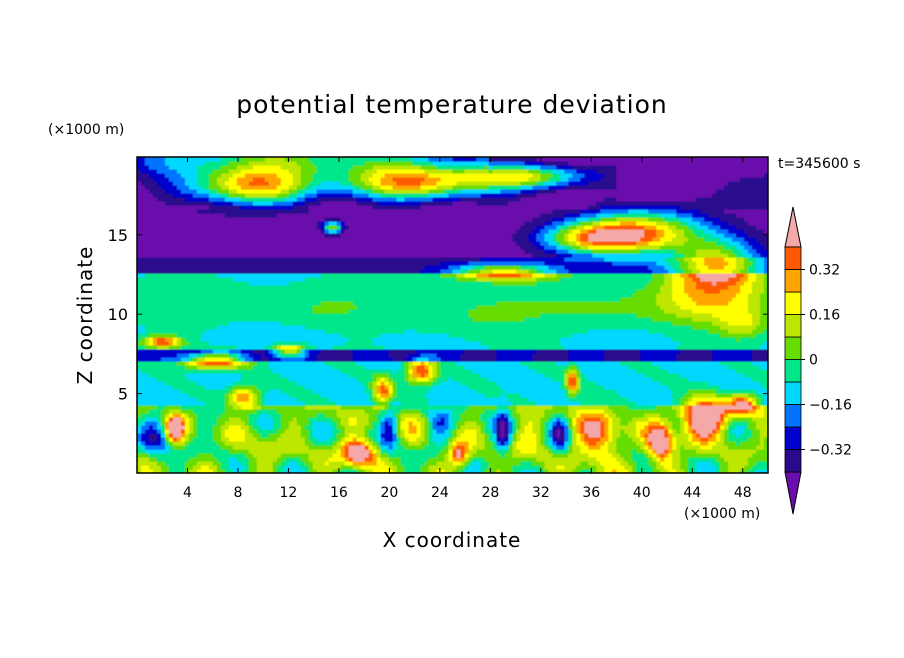  I want to click on x-tick-label: 20, so click(389, 493).